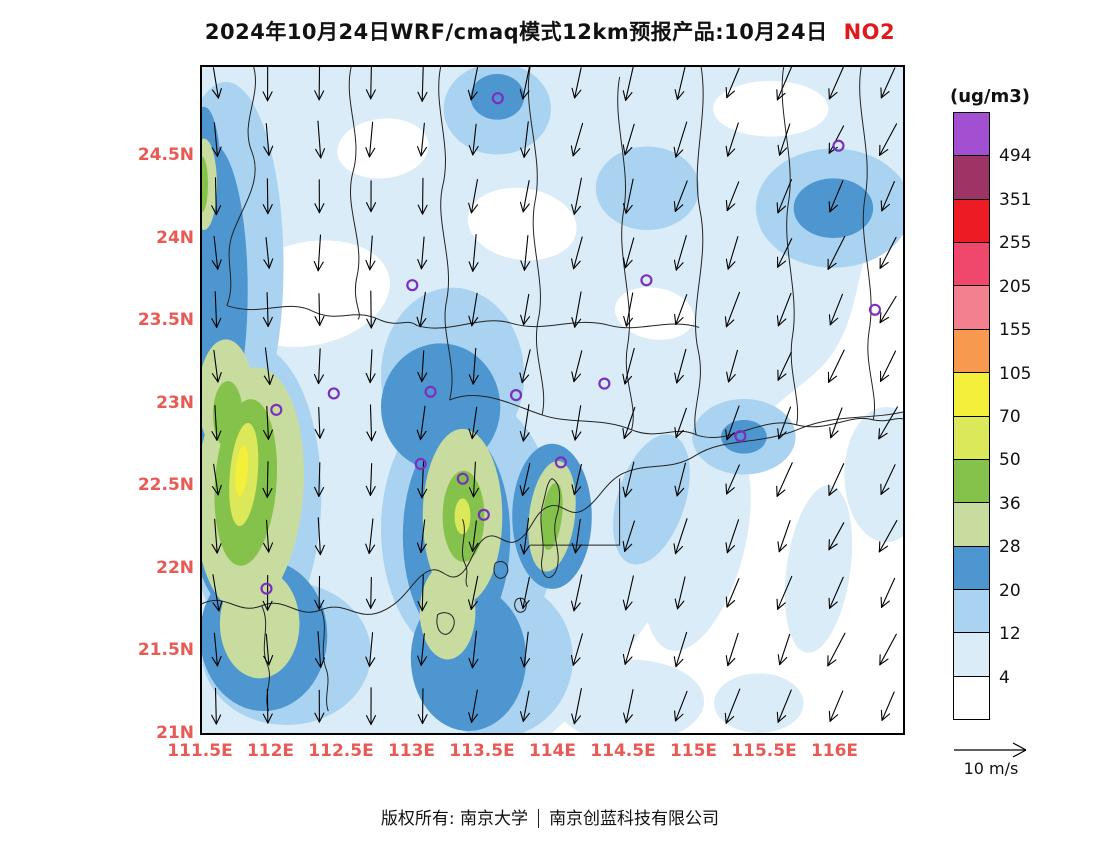 The image size is (1100, 850). What do you see at coordinates (175, 237) in the screenshot?
I see `lat-tick-label: 24N` at bounding box center [175, 237].